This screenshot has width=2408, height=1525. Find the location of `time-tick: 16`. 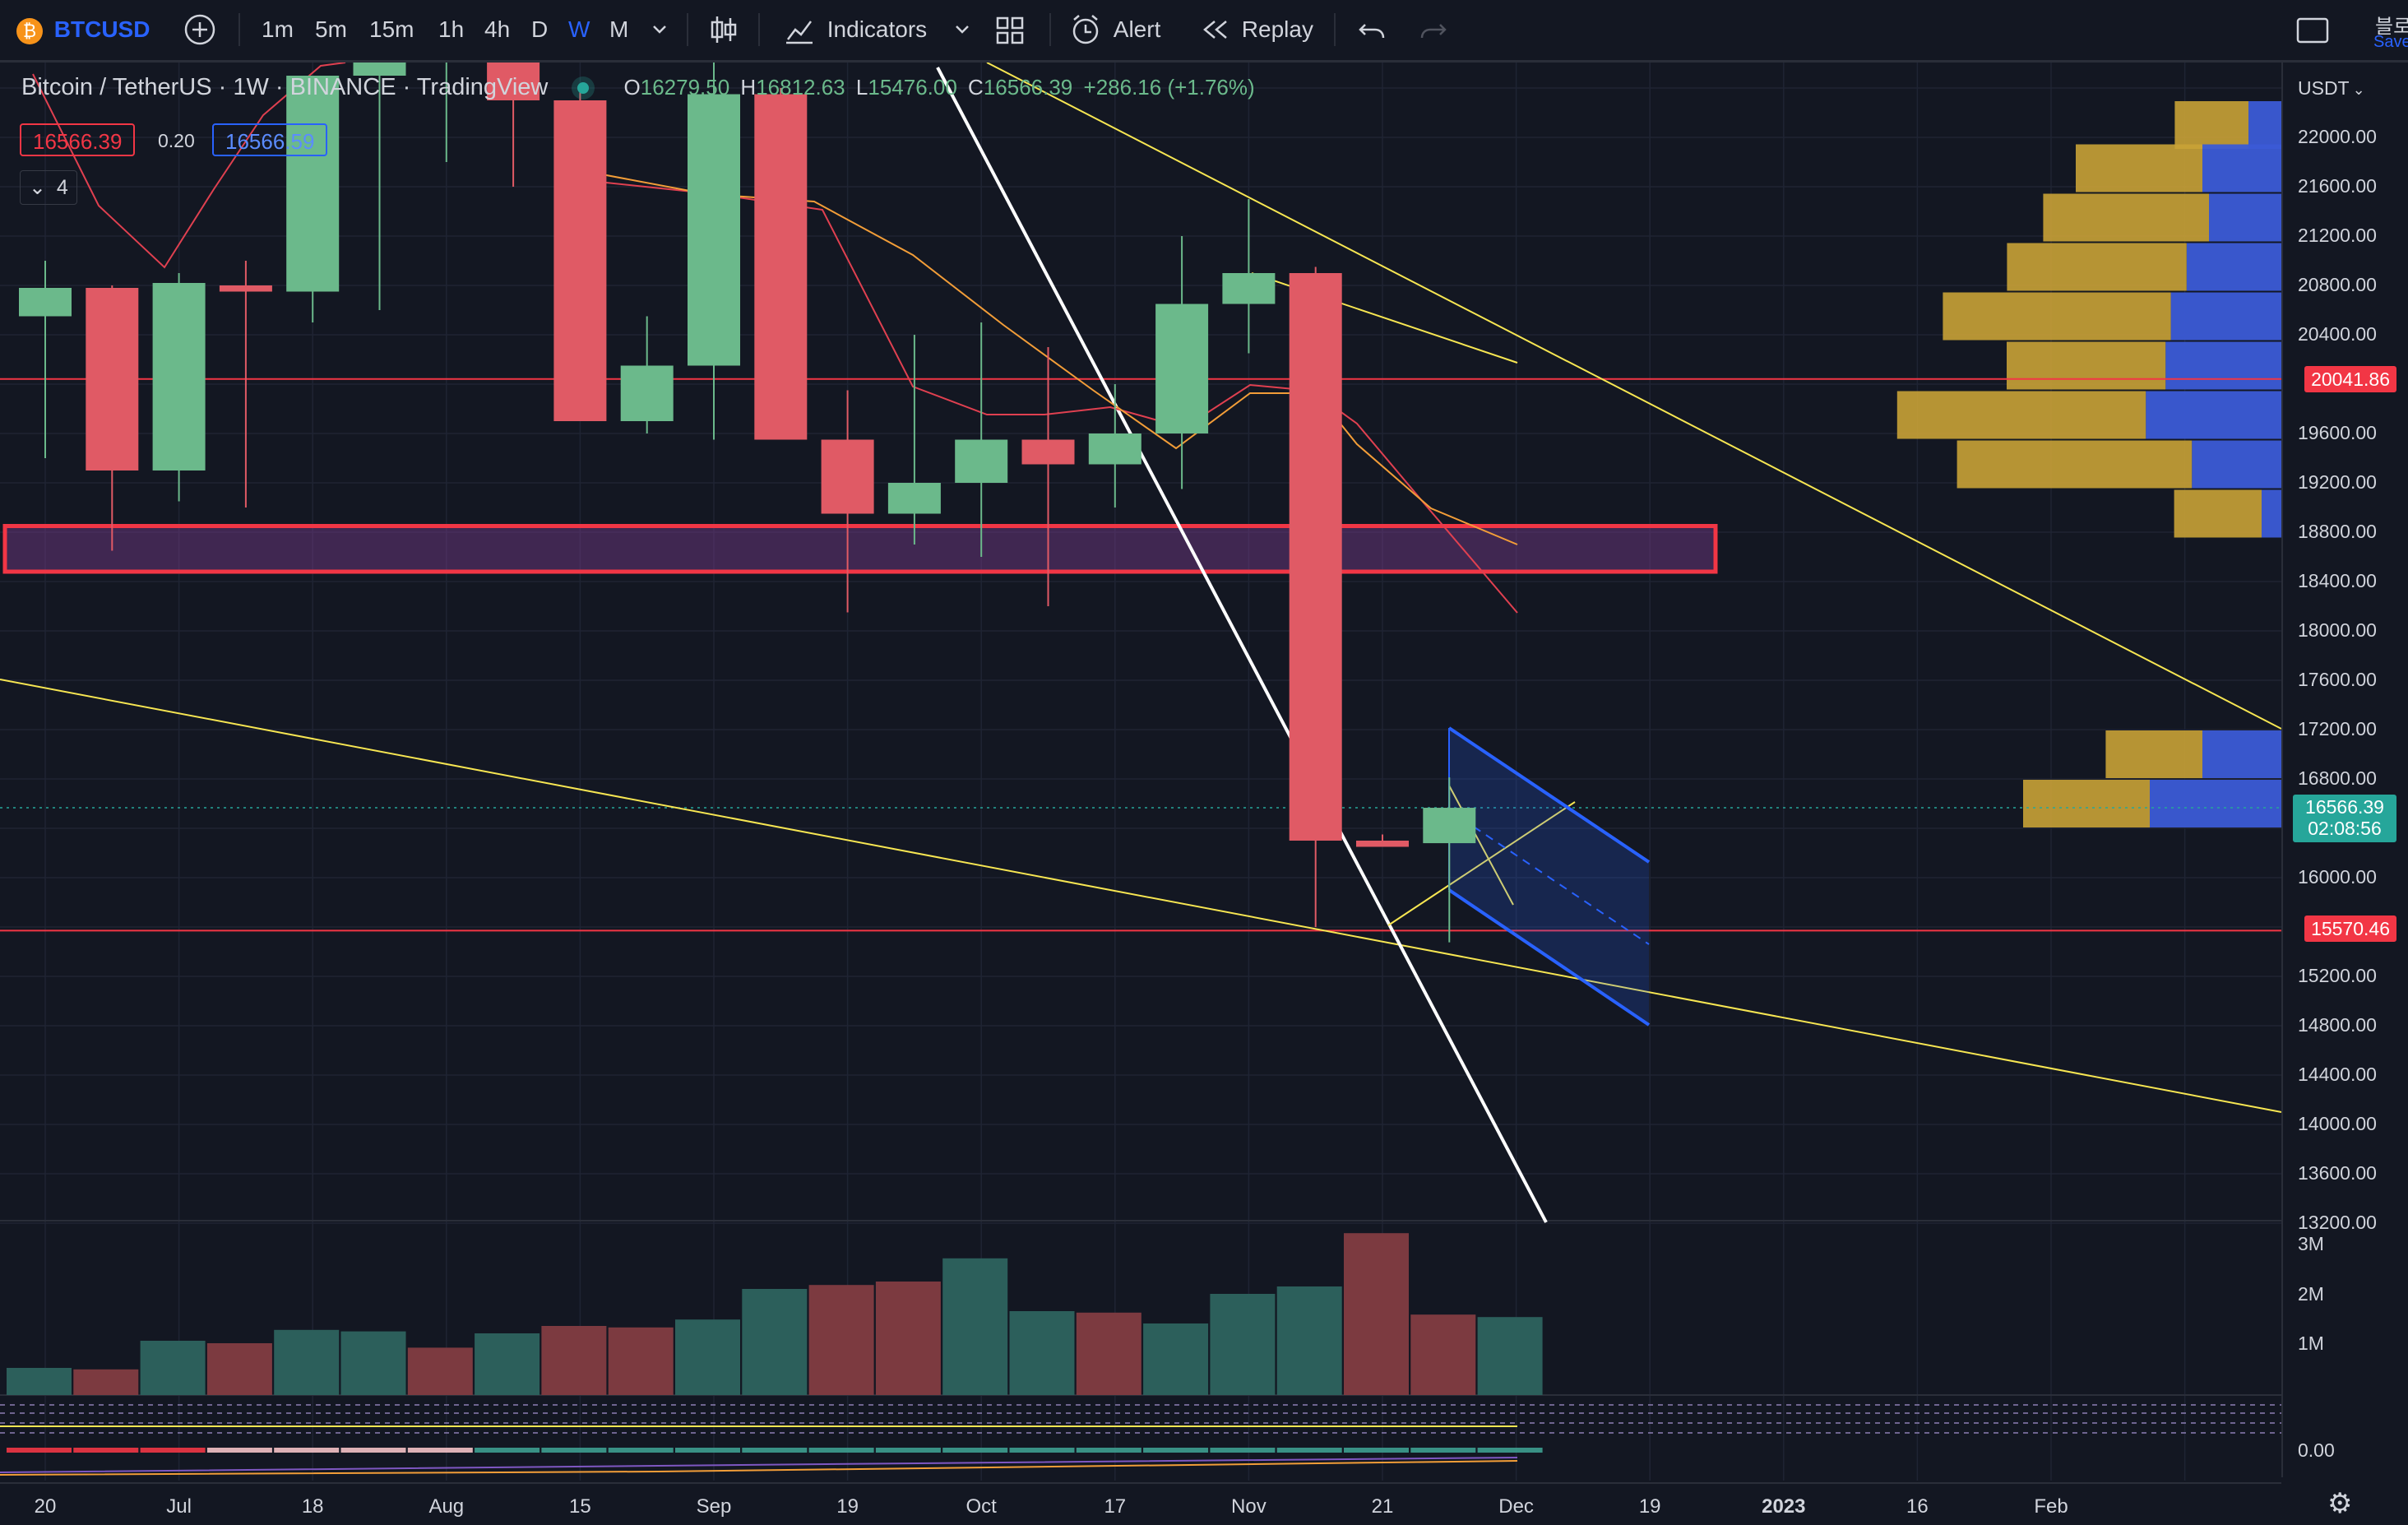

time-tick: 16 is located at coordinates (1917, 1506).